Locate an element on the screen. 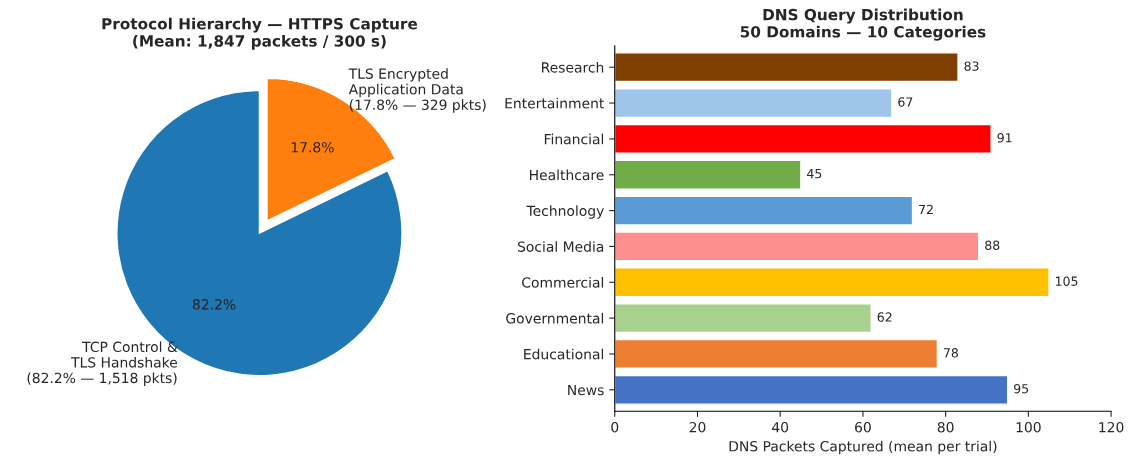 The width and height of the screenshot is (1128, 457). chart-title: DNS Query Distribution 50 Domains — 10 Categories is located at coordinates (863, 24).